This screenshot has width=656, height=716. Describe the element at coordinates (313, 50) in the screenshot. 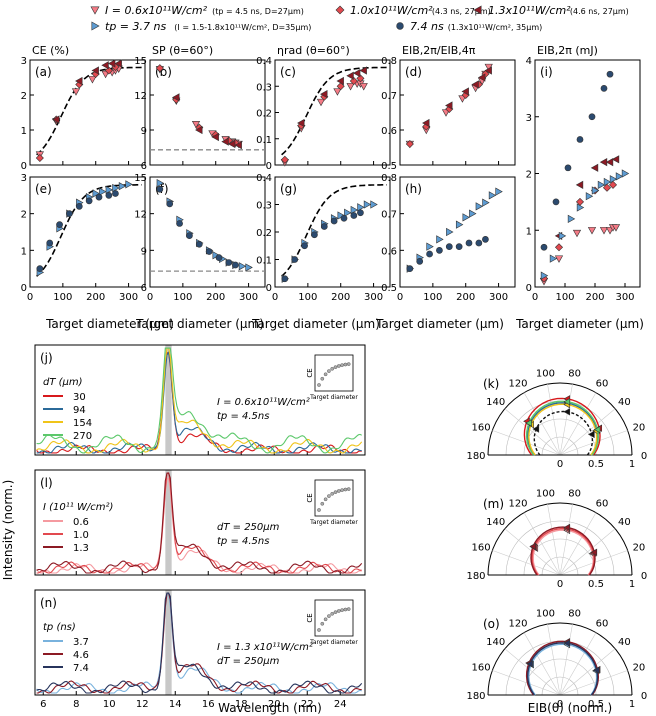

I see `col-title-c: ηrad (θ=60°)` at that location.